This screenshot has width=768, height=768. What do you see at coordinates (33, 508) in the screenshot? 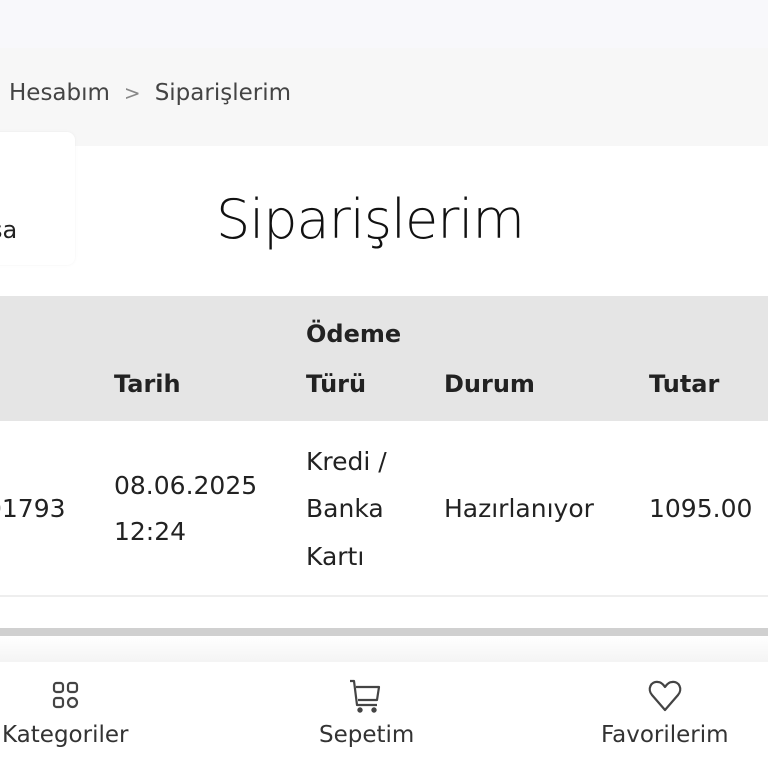
I see `order-number: 01793` at bounding box center [33, 508].